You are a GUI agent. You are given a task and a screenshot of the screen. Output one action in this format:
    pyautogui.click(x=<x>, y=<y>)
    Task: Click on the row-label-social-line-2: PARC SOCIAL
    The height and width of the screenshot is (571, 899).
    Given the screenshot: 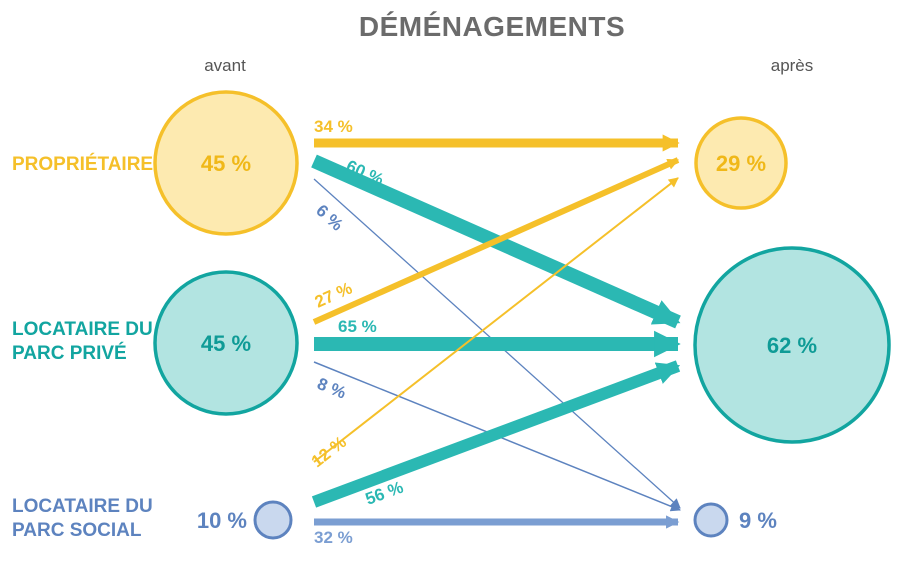 What is the action you would take?
    pyautogui.click(x=77, y=530)
    